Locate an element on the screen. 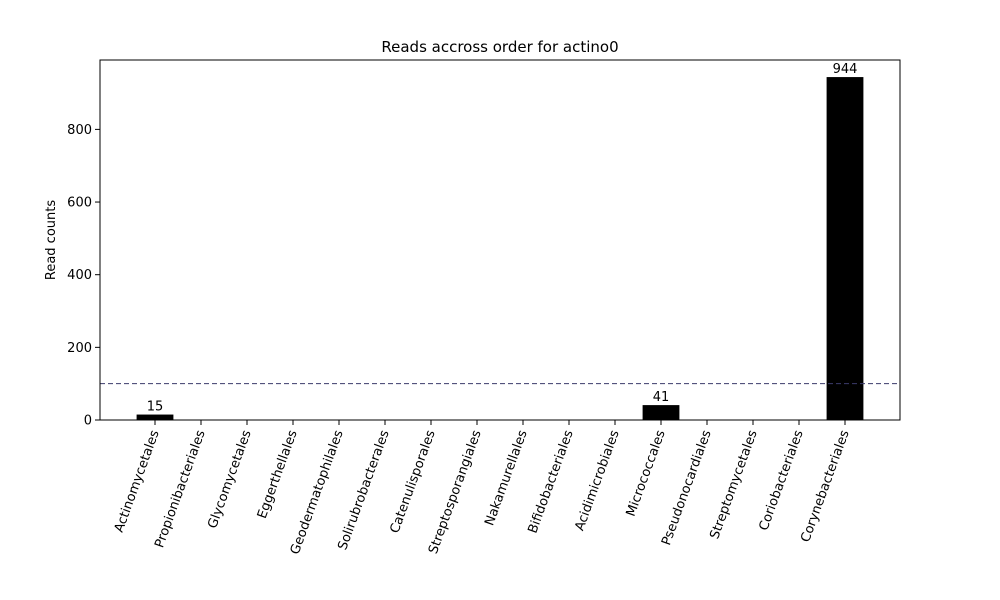  y-tick-label: 600 is located at coordinates (79, 203).